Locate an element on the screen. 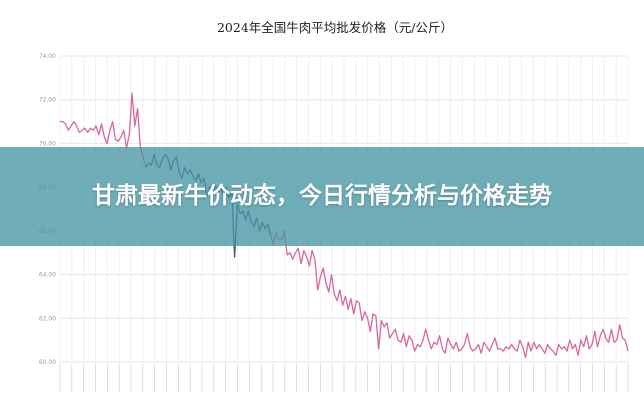  banner-title: 甘肃最新牛价动态，今日行情分析与价格走势 is located at coordinates (322, 196).